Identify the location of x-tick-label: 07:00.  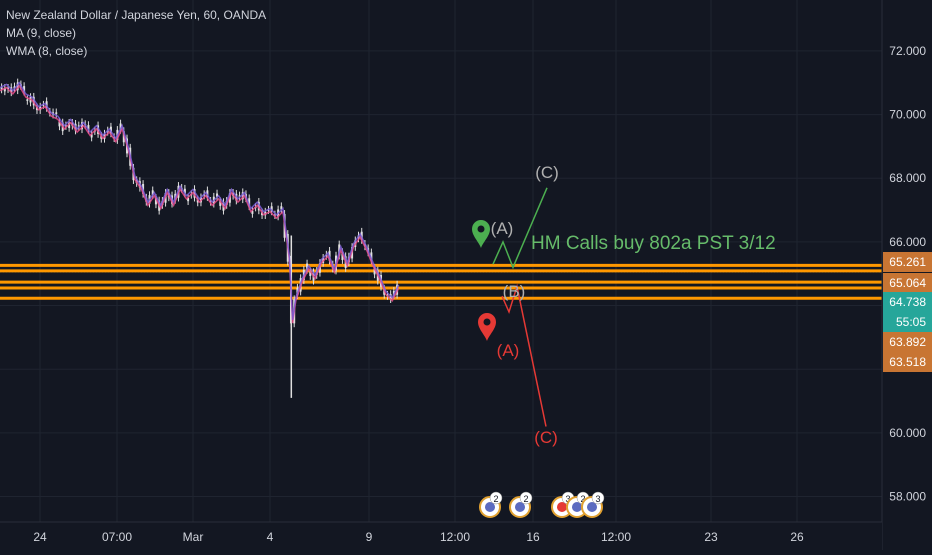
(117, 537).